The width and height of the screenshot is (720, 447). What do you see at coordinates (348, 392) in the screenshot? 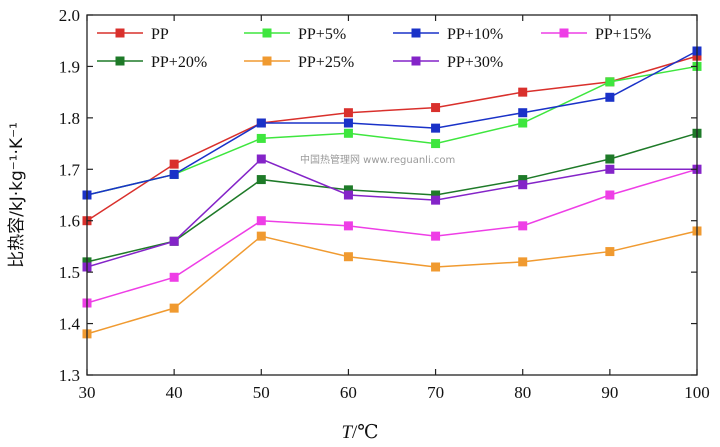
I see `x-tick-label: 60` at bounding box center [348, 392].